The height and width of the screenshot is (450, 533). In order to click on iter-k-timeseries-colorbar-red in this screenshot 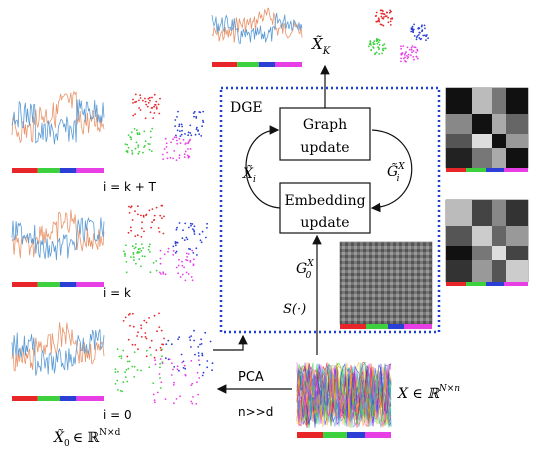, I will do `click(25, 284)`.